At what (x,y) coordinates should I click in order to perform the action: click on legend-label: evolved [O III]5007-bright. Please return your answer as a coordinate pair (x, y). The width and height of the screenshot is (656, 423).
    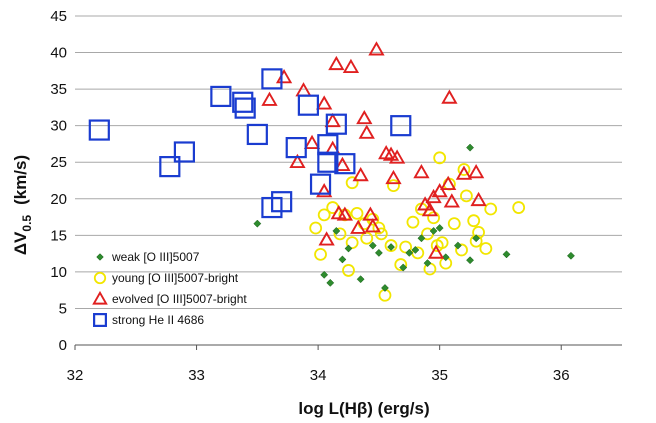
    Looking at the image, I should click on (179, 299).